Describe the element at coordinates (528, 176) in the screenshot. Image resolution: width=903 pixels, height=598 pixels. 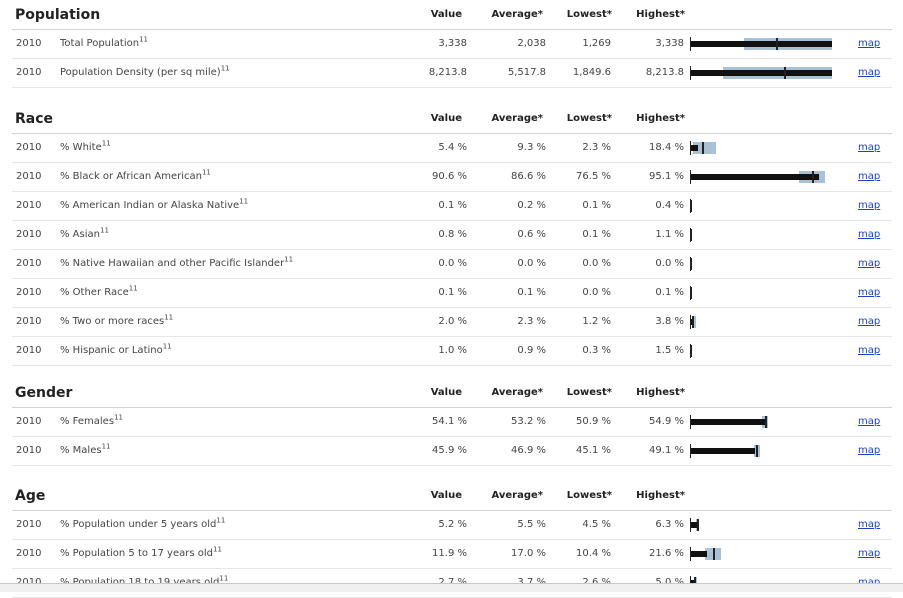
I see `average-cell: 86.6 %` at that location.